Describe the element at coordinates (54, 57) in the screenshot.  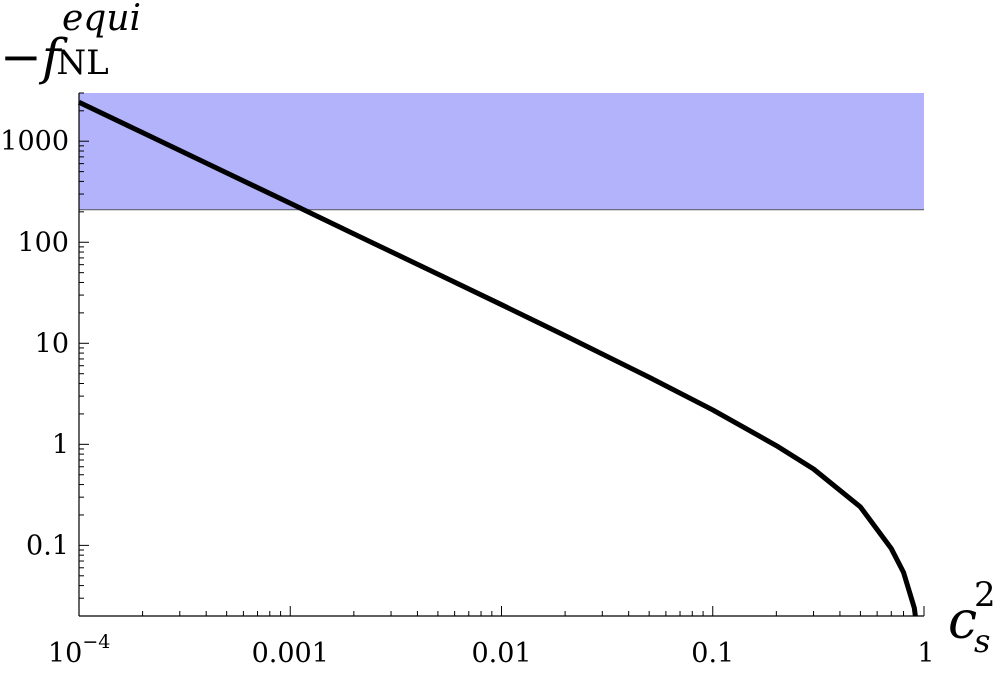
I see `y-axis-label: −fNL` at that location.